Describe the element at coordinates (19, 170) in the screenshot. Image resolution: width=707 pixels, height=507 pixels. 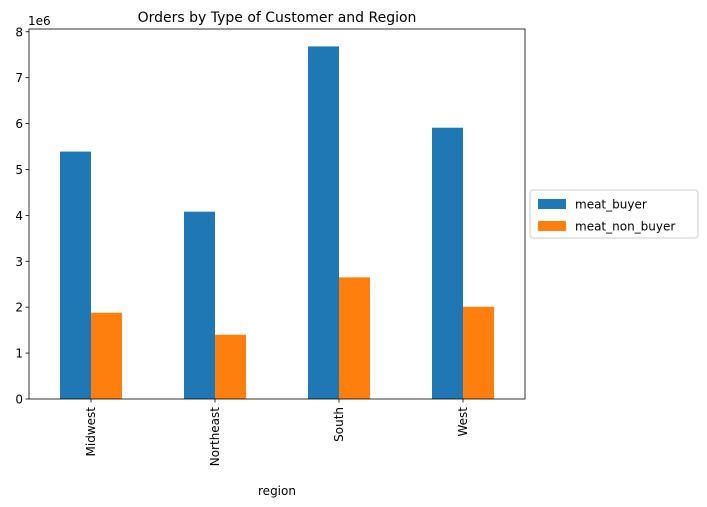
I see `y-tick-label: 5` at that location.